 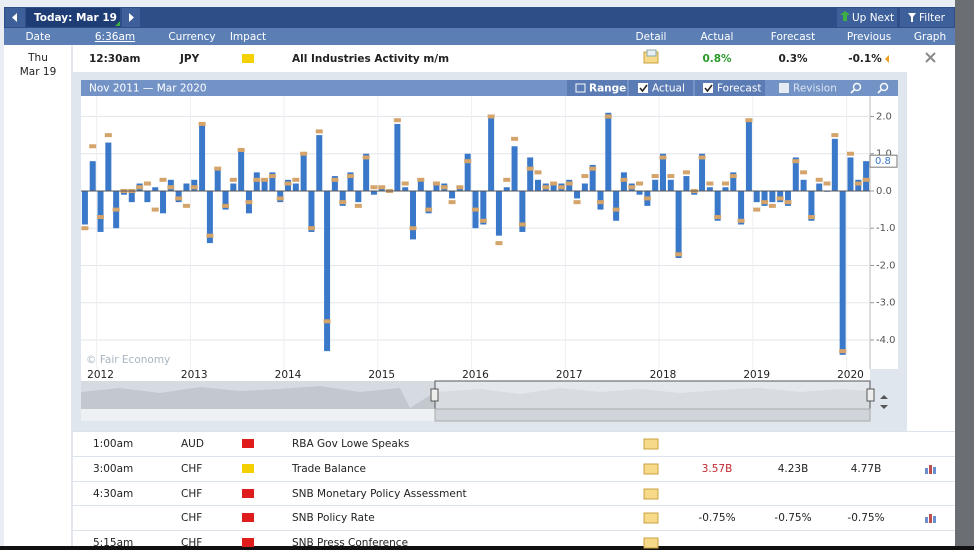 What do you see at coordinates (883, 88) in the screenshot?
I see `zoom-out` at bounding box center [883, 88].